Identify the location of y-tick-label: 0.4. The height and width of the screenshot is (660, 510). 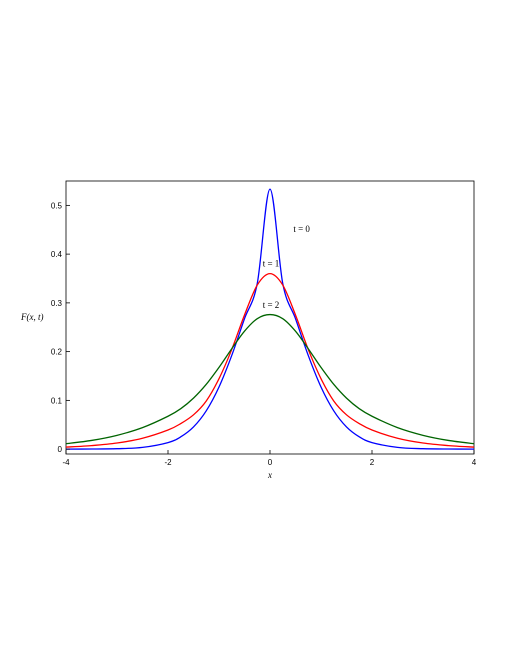
(57, 254).